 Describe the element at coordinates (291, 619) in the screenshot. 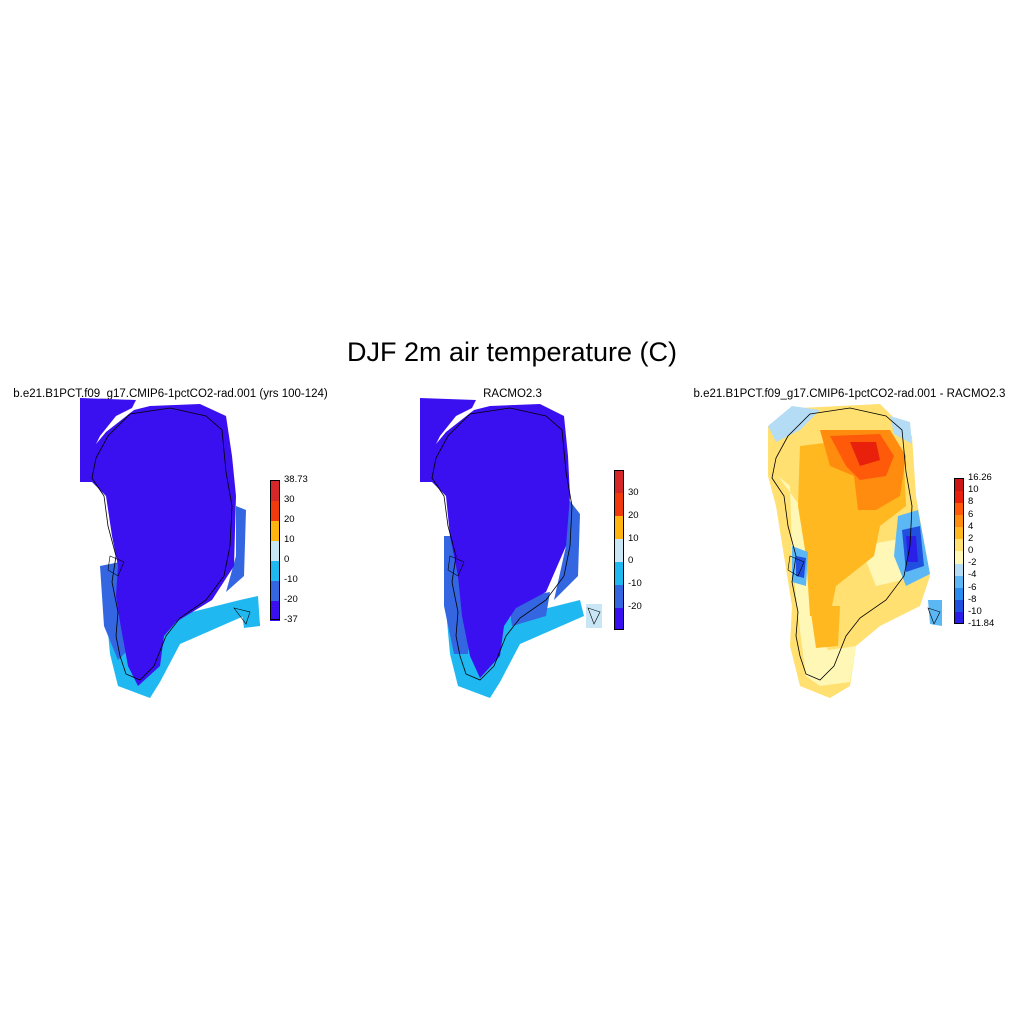

I see `colorbar-tick-label: -37` at that location.